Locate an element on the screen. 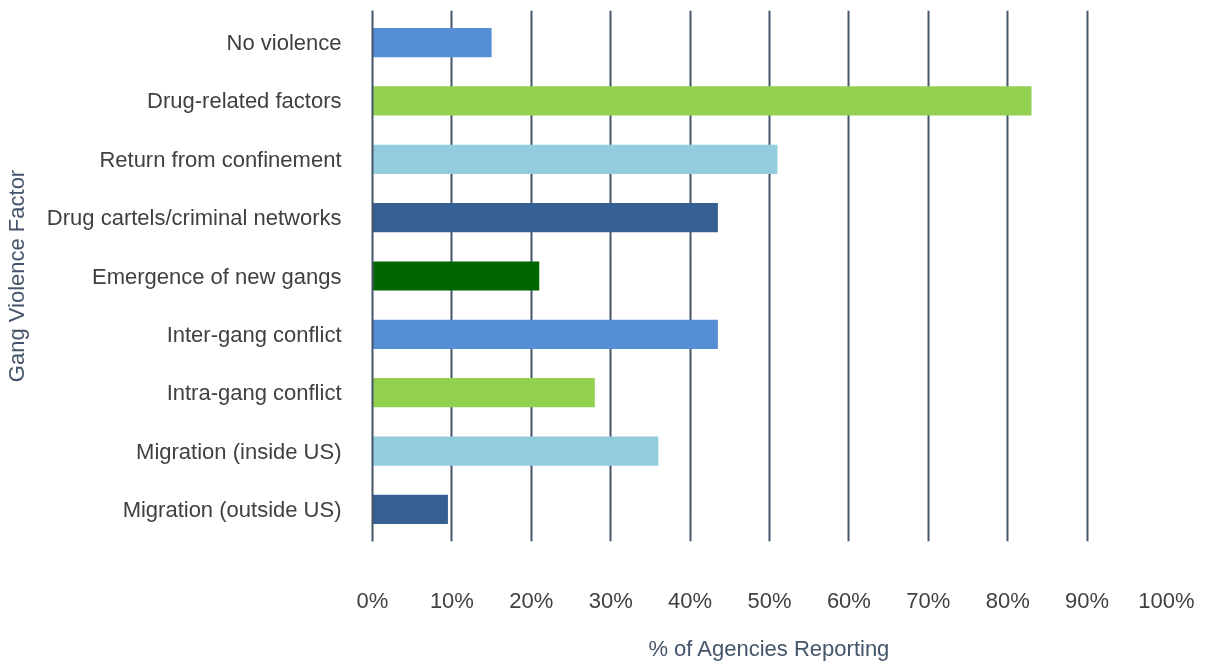 The width and height of the screenshot is (1206, 663). x-tick-label: 20% is located at coordinates (531, 600).